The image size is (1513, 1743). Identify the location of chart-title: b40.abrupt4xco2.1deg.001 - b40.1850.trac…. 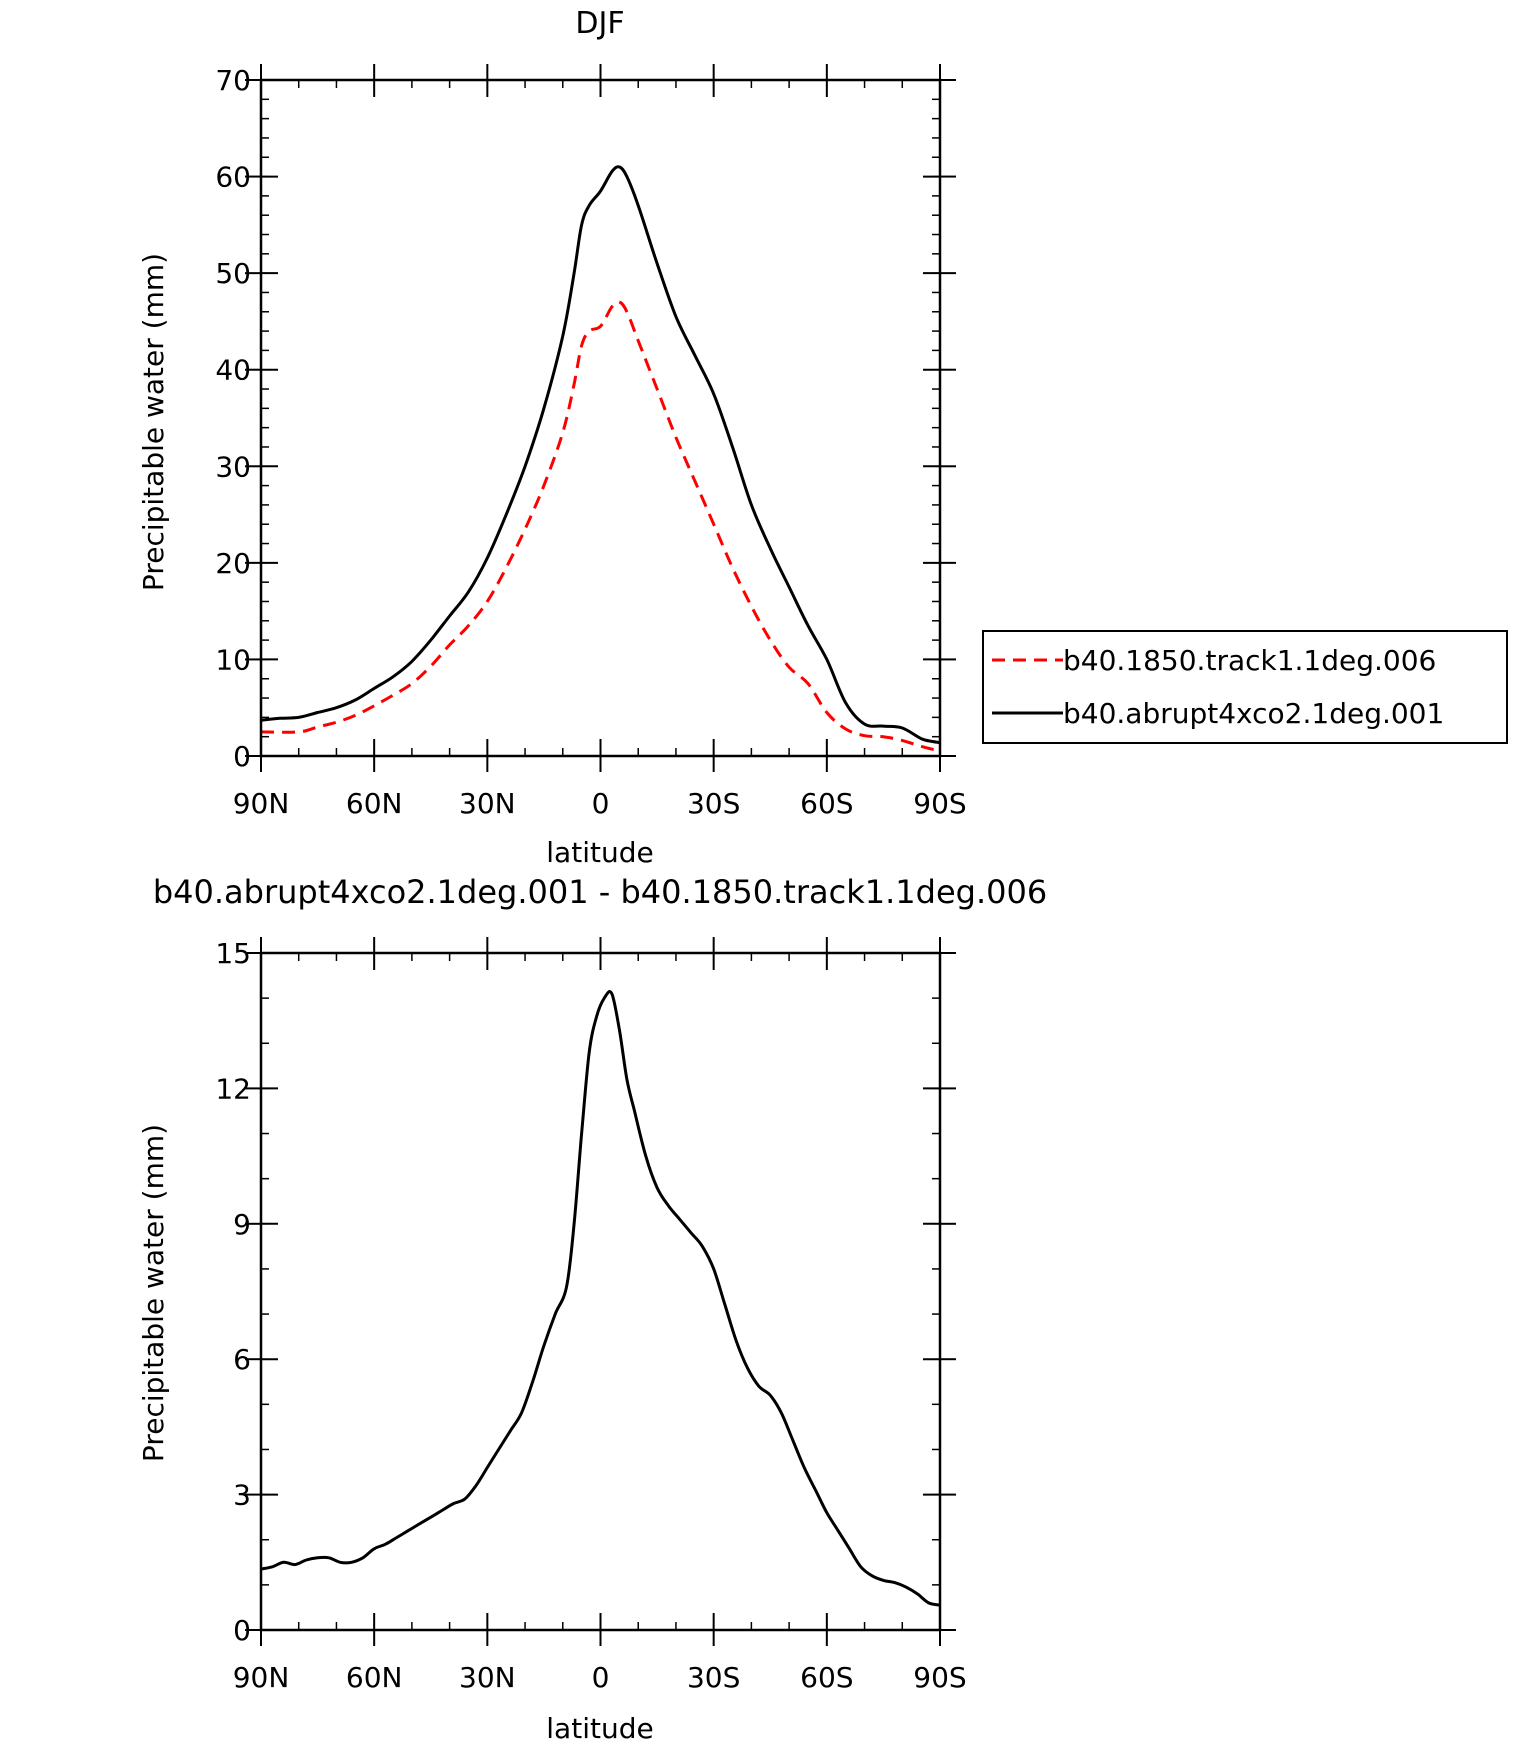
(600, 892).